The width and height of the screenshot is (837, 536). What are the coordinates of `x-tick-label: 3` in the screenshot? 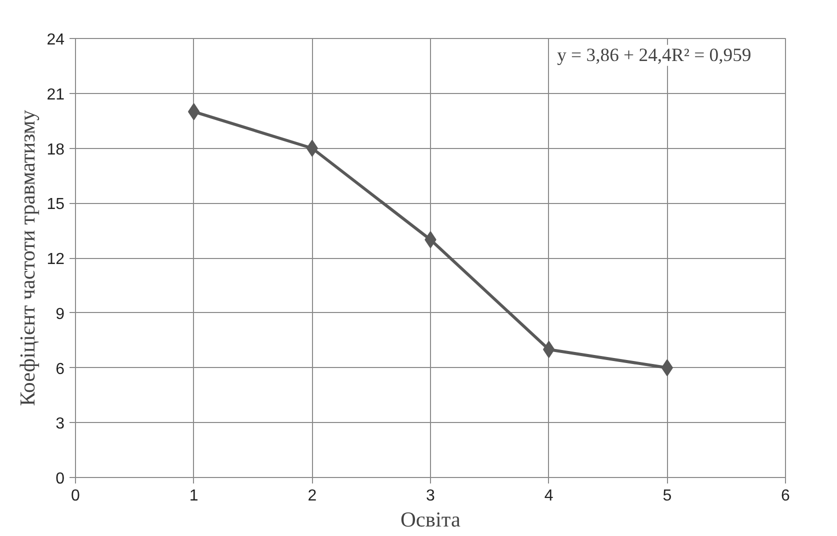 It's located at (431, 496).